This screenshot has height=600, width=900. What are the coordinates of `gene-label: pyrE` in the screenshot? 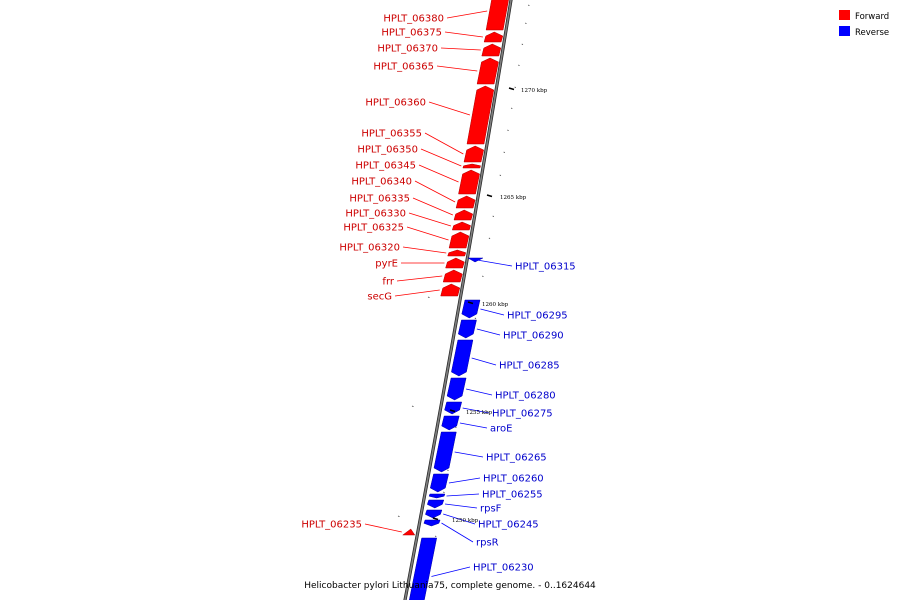 It's located at (386, 264).